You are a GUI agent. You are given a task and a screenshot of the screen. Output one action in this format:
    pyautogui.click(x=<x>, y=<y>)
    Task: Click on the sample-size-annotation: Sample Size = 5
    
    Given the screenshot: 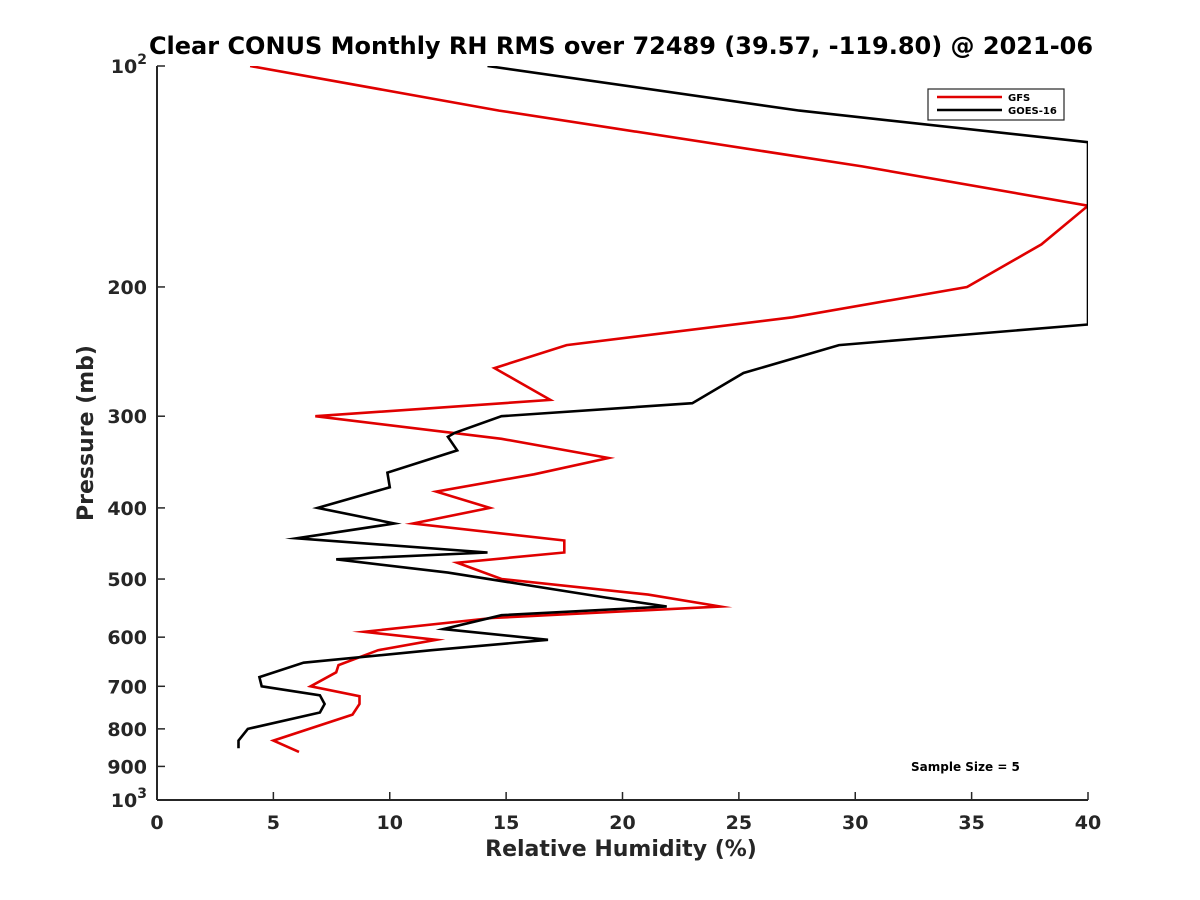 What is the action you would take?
    pyautogui.click(x=965, y=767)
    